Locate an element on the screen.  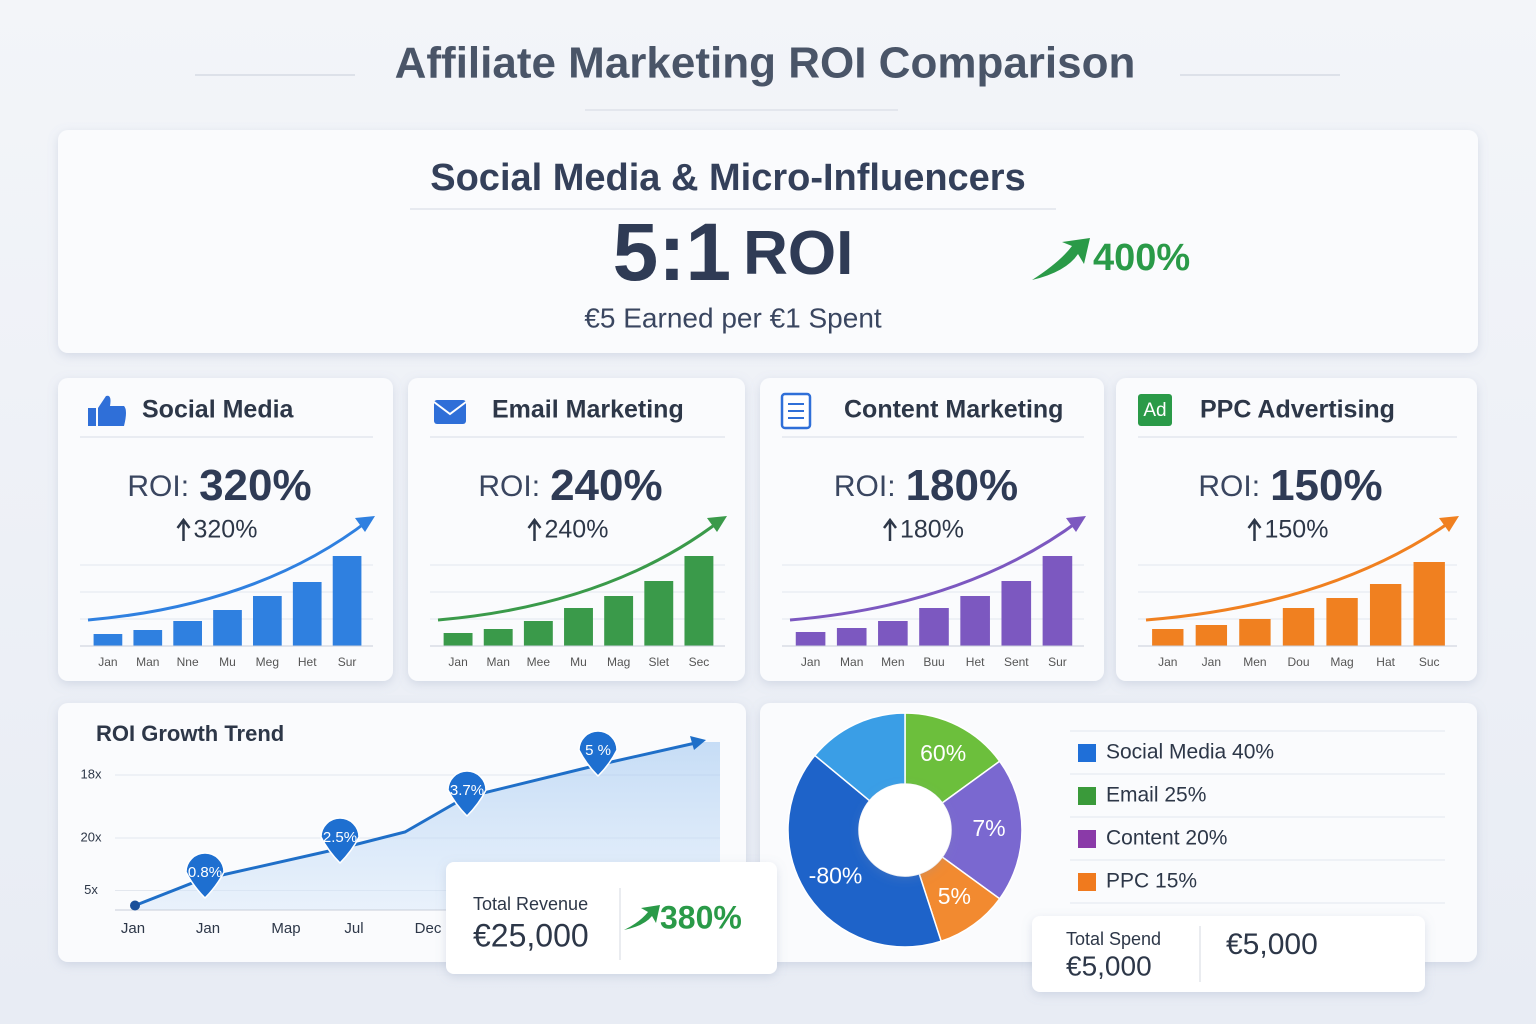
revenue-change: 380% is located at coordinates (701, 917).